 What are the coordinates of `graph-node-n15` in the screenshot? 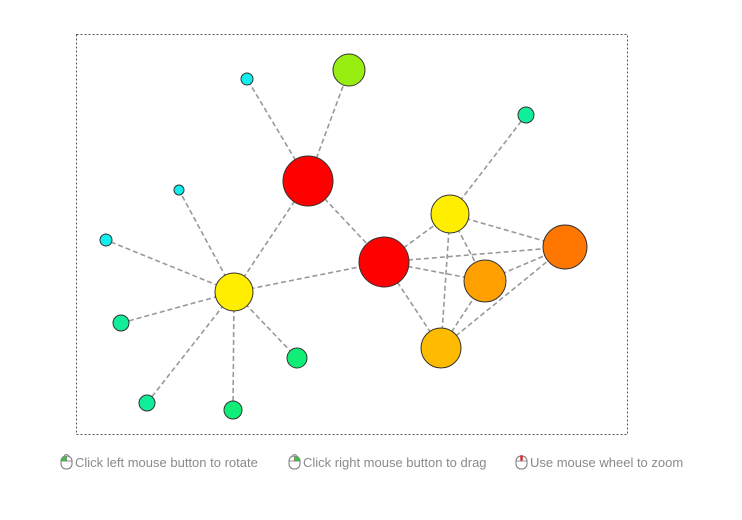 It's located at (297, 358).